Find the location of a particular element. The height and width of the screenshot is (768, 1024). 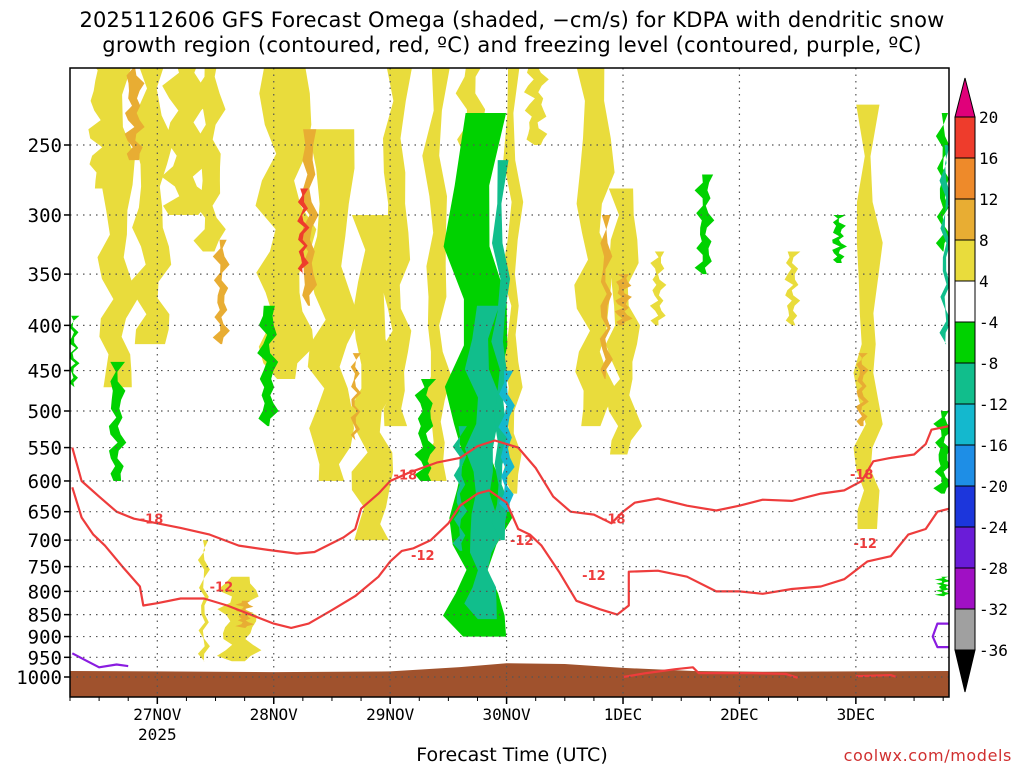

y-tick-label: 650 is located at coordinates (45, 513).